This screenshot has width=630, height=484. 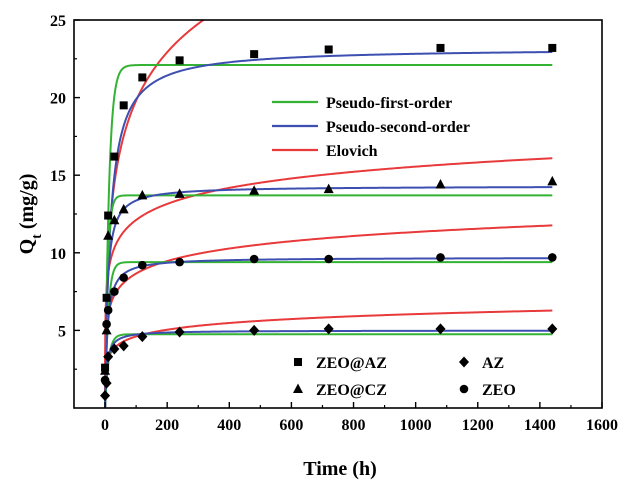 I want to click on y-tick-label: 25, so click(x=58, y=21).